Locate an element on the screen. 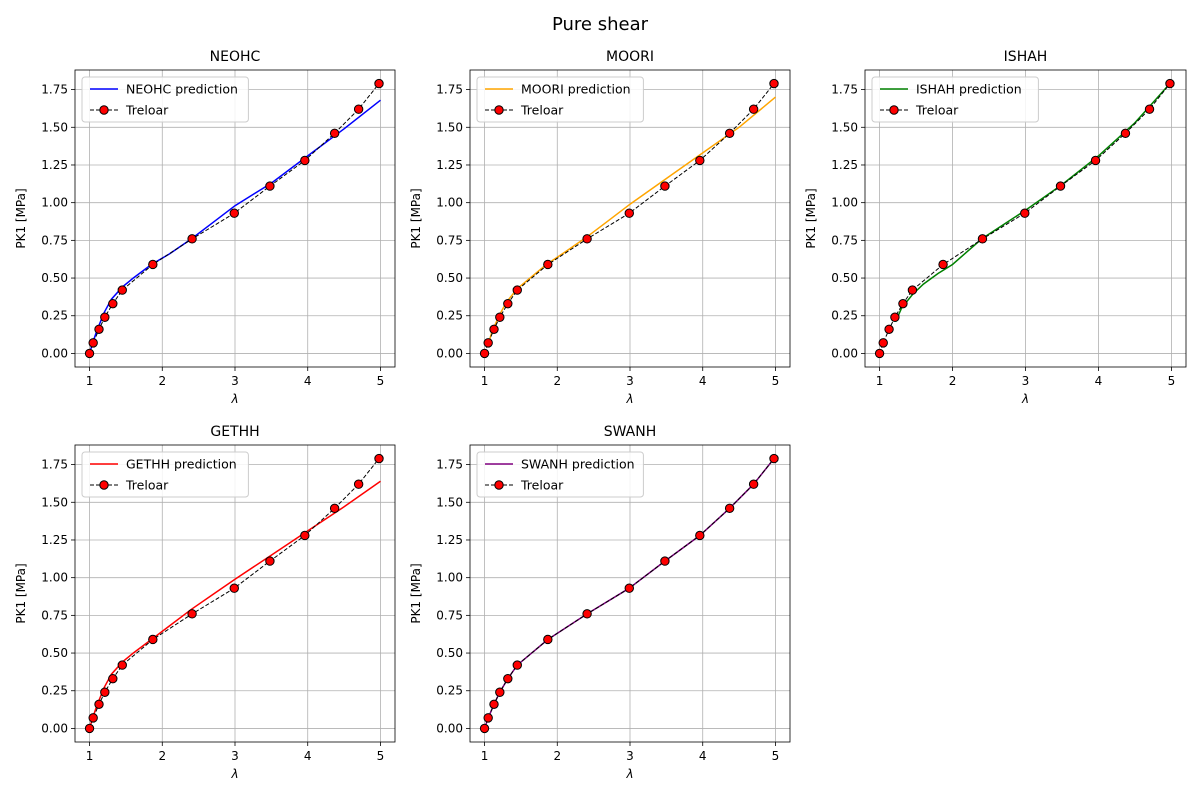  legend: NEOHC prediction Treloar is located at coordinates (165, 99).